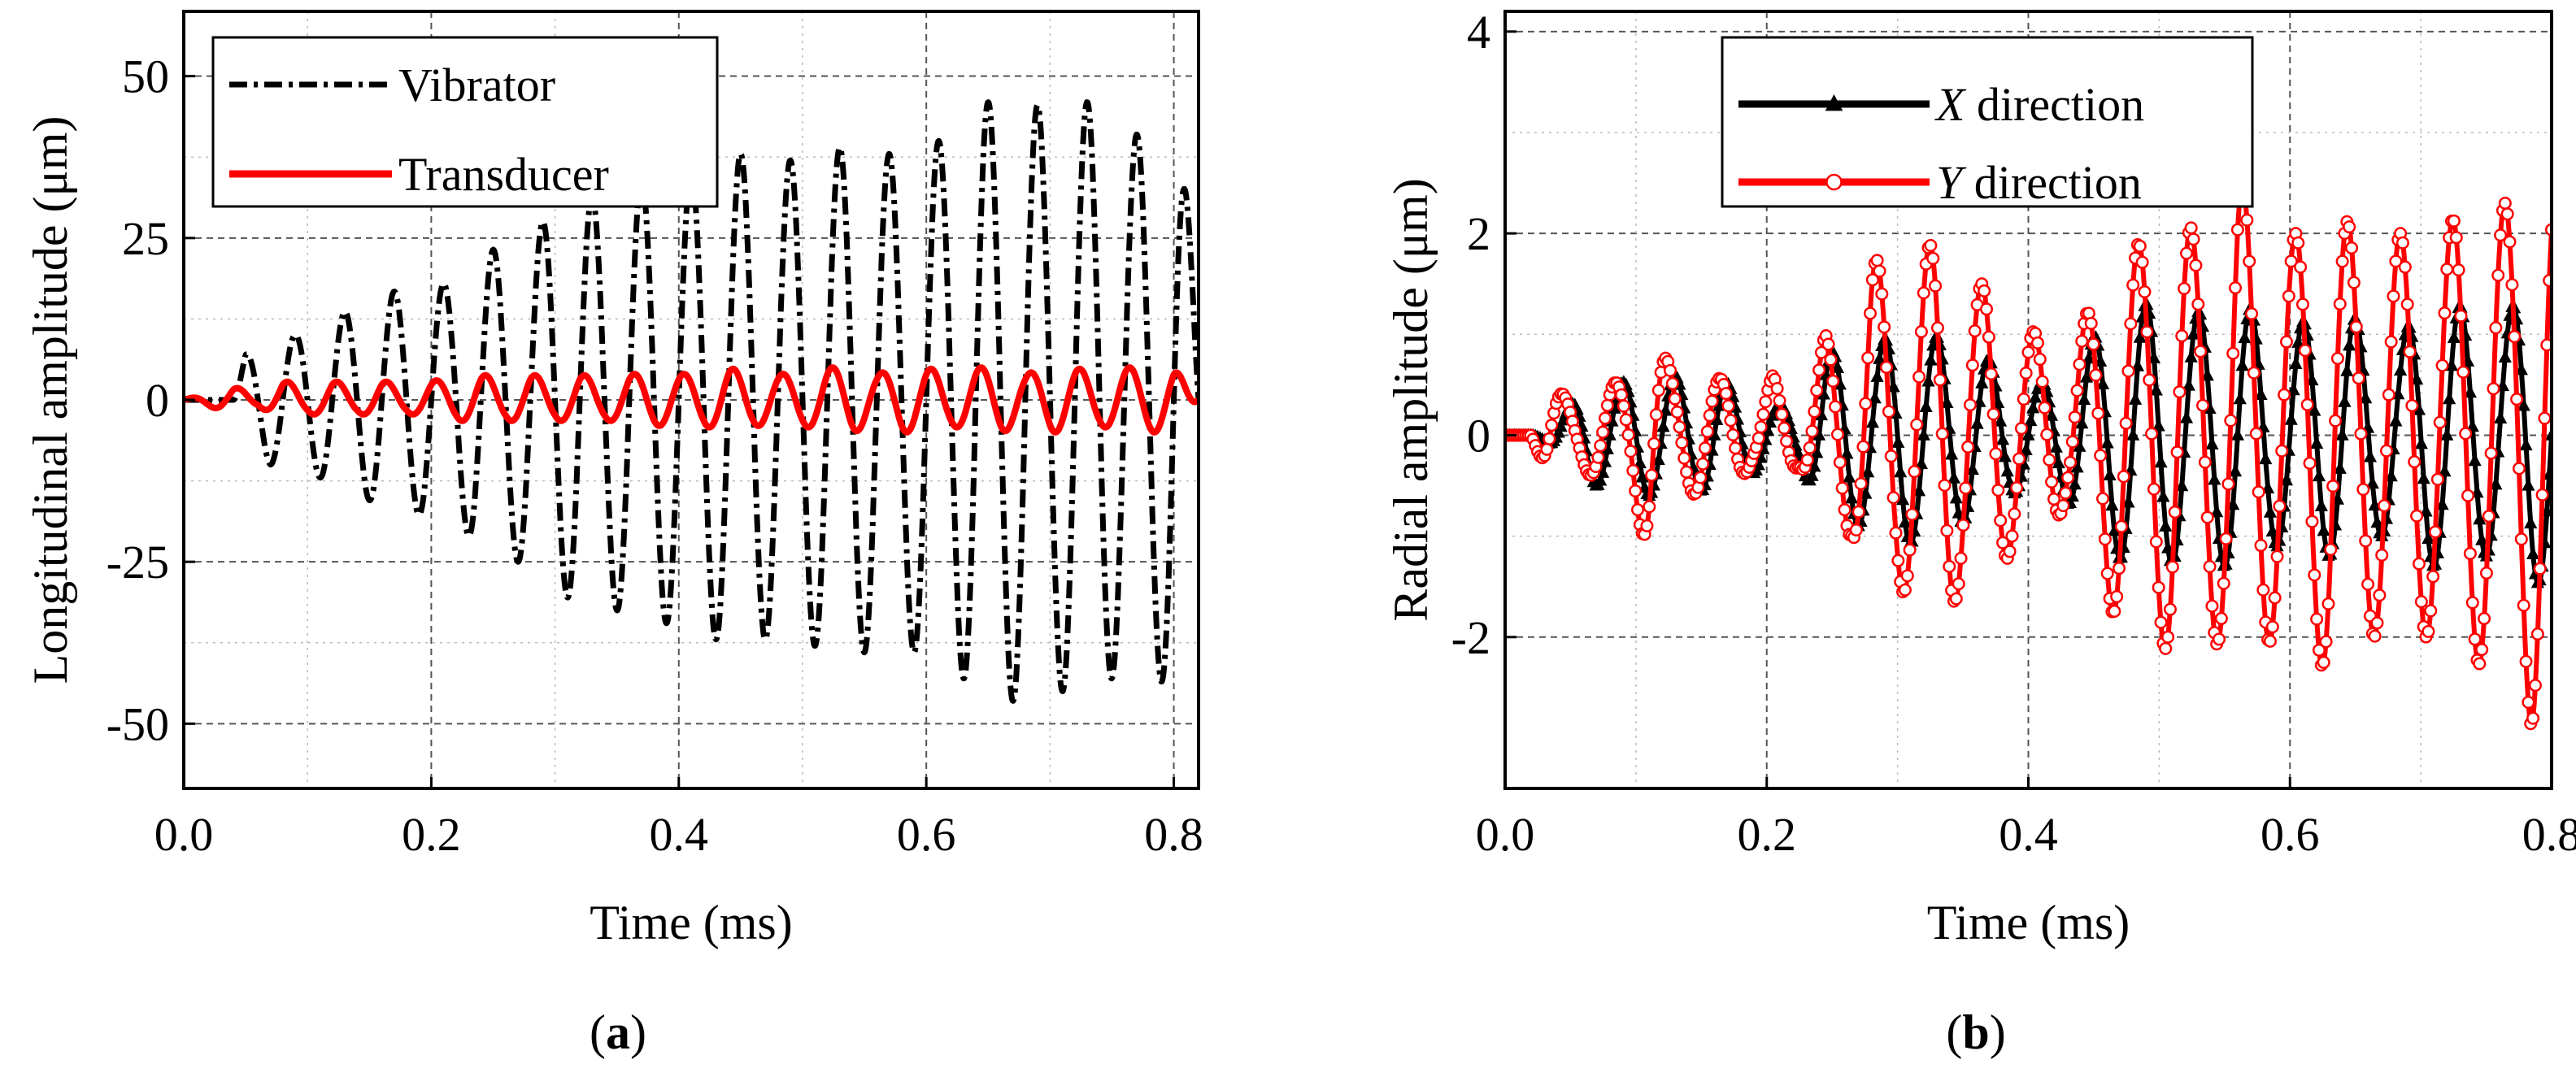  I want to click on legend-label-x-direction: X direction, so click(2039, 104).